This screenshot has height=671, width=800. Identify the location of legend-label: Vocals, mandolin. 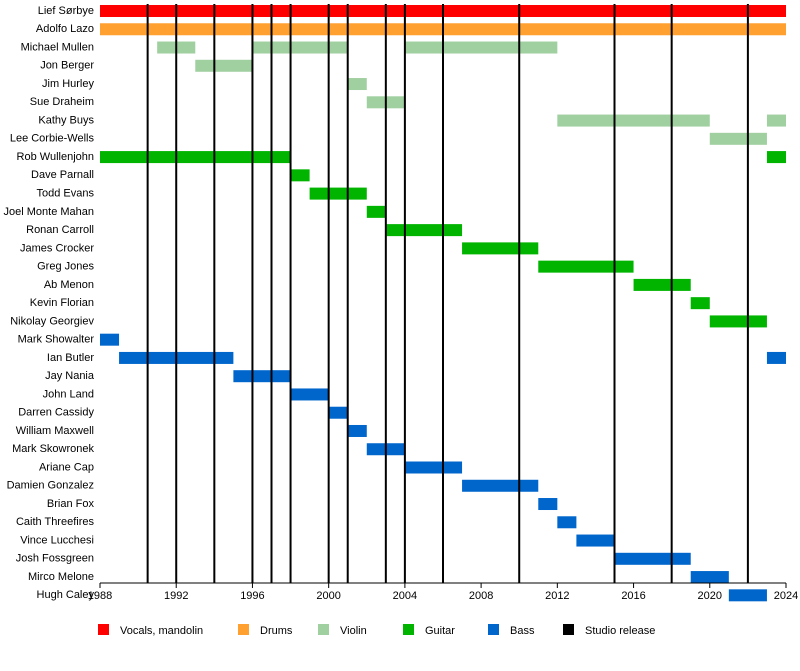
(161, 631).